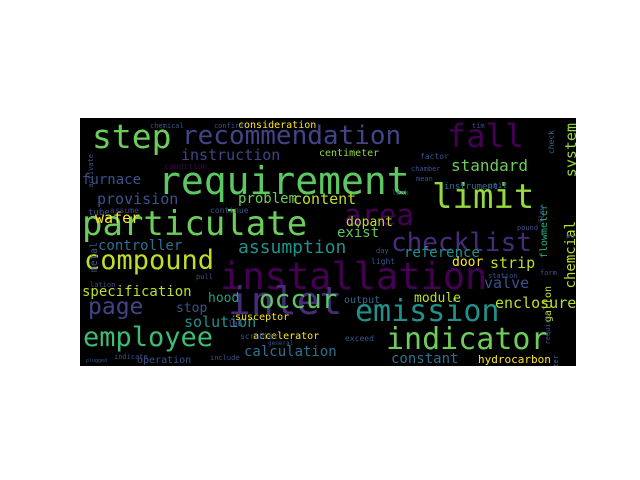 The height and width of the screenshot is (480, 640). I want to click on word-chamber: chamber, so click(426, 169).